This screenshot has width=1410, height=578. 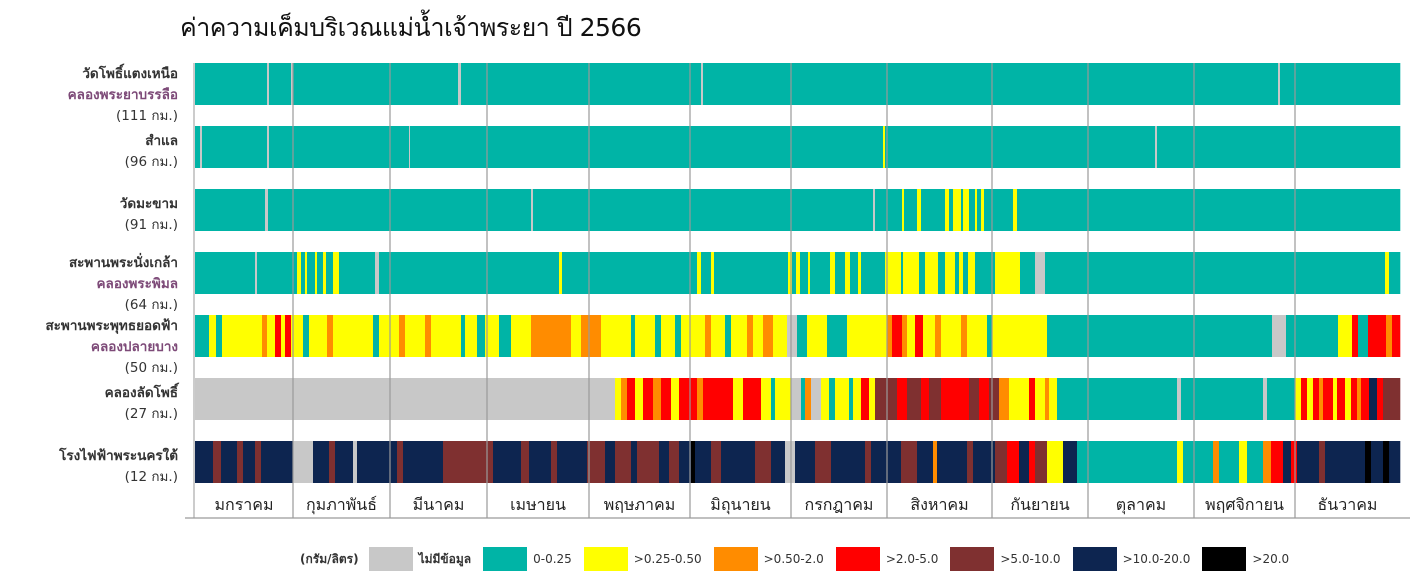 What do you see at coordinates (1271, 559) in the screenshot?
I see `legend-label: >20.0` at bounding box center [1271, 559].